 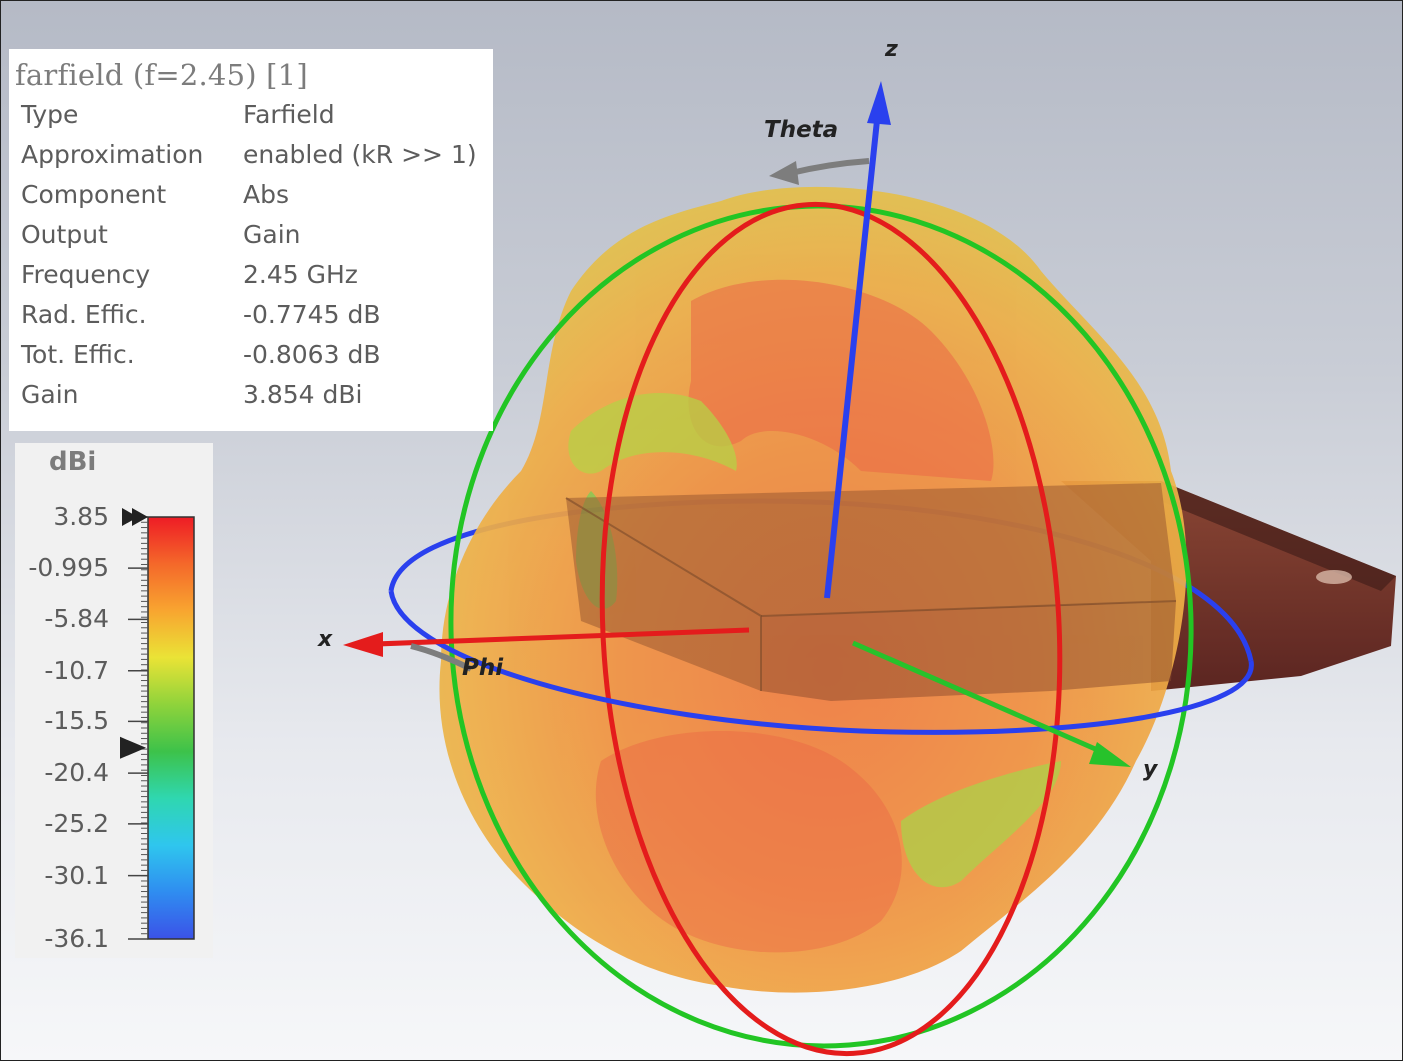 I want to click on x-axis-line, so click(x=562, y=637).